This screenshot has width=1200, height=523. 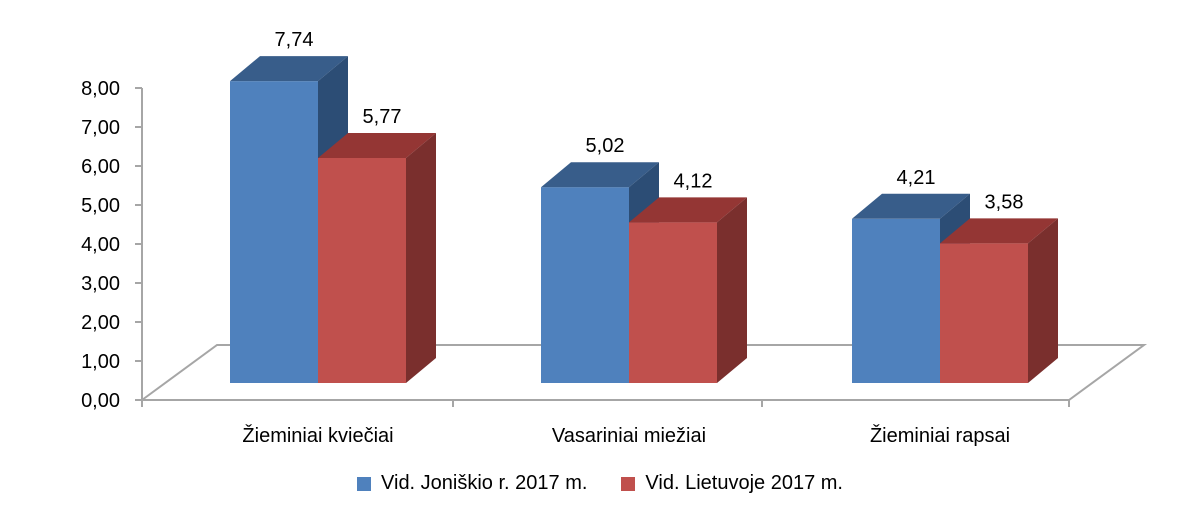 What do you see at coordinates (100, 206) in the screenshot?
I see `y-tick-label: 5,00` at bounding box center [100, 206].